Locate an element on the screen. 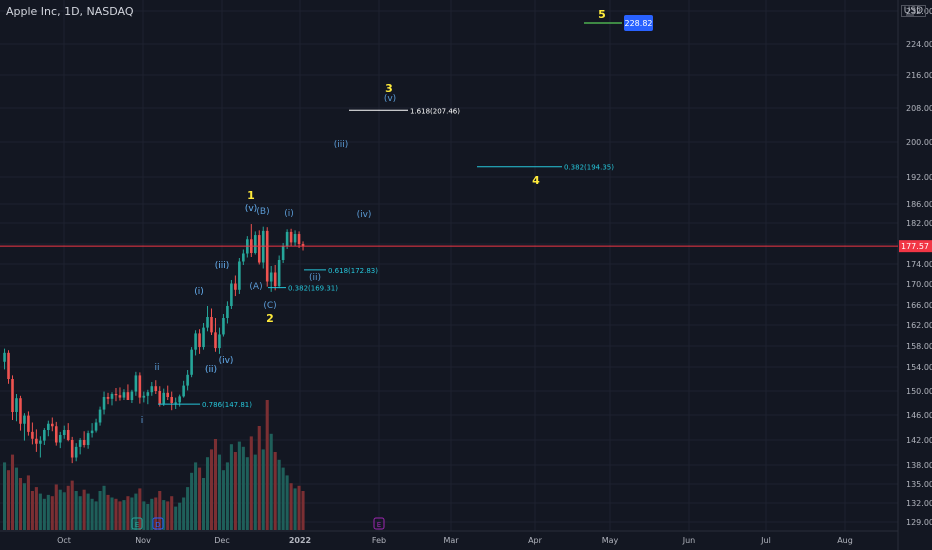 This screenshot has height=550, width=932. event-marker-label: D is located at coordinates (157, 525).